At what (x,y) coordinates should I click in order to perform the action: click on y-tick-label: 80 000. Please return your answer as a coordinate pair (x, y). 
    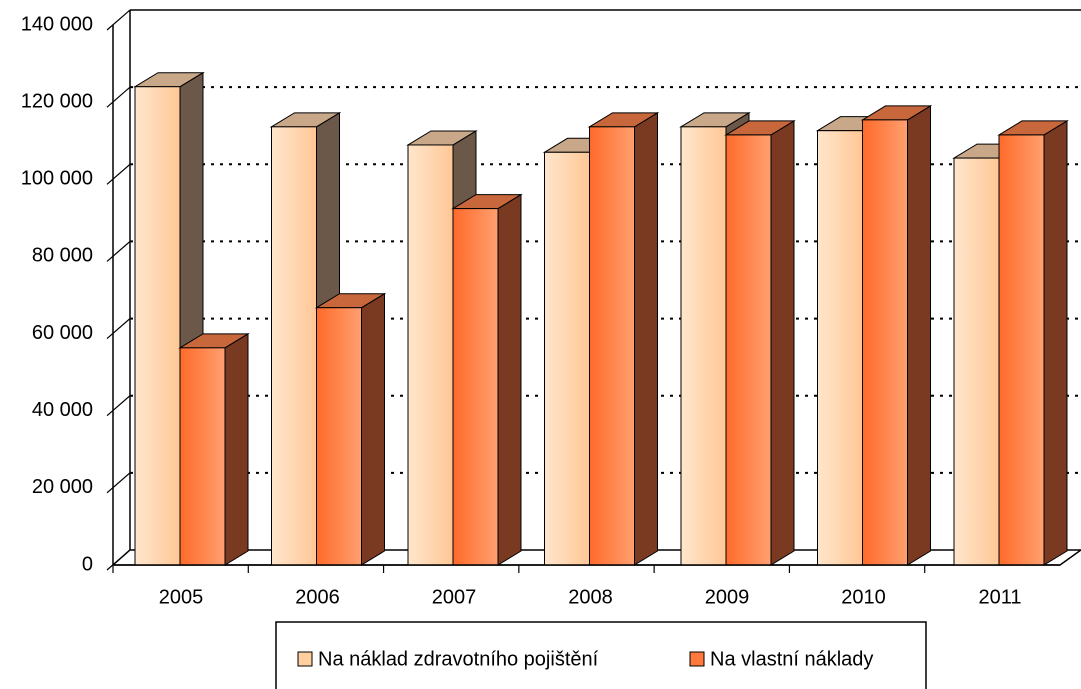
    Looking at the image, I should click on (62, 256).